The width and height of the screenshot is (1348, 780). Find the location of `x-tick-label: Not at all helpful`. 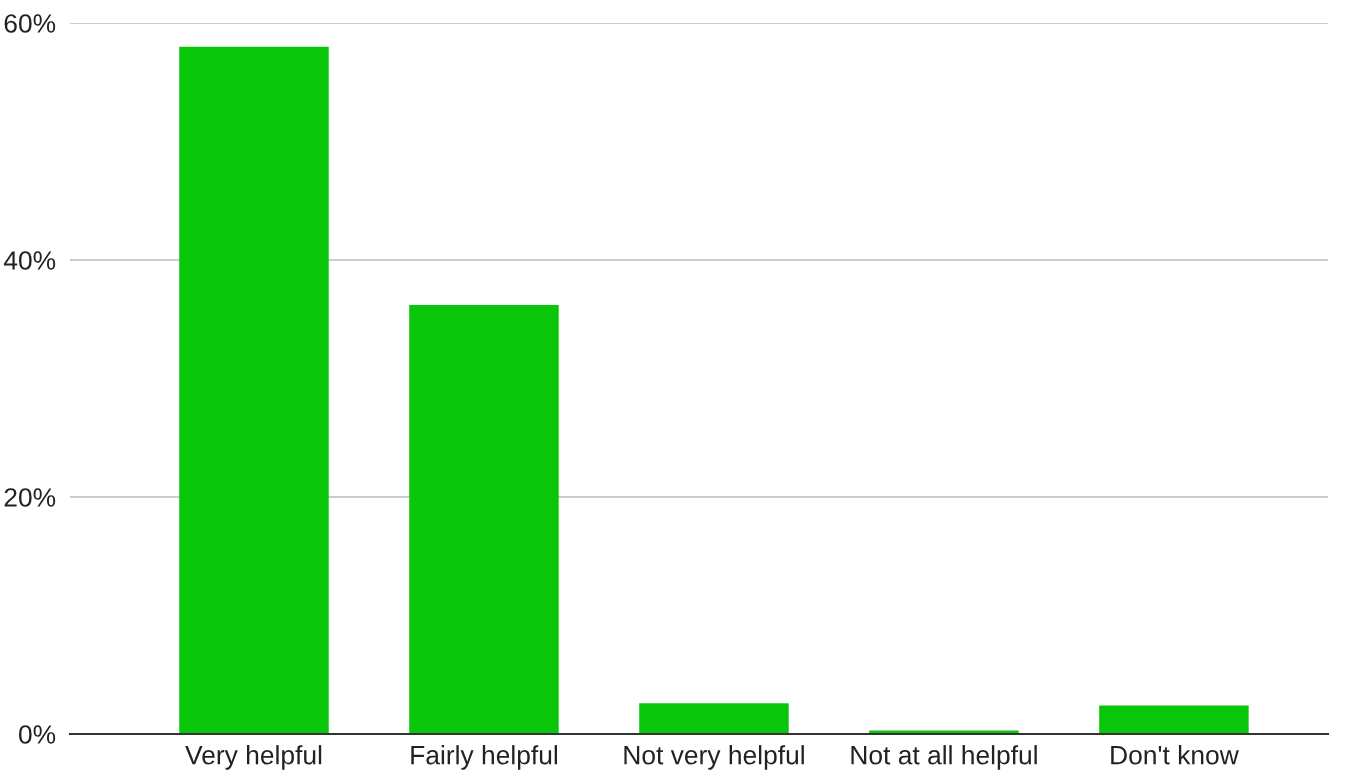

x-tick-label: Not at all helpful is located at coordinates (944, 757).